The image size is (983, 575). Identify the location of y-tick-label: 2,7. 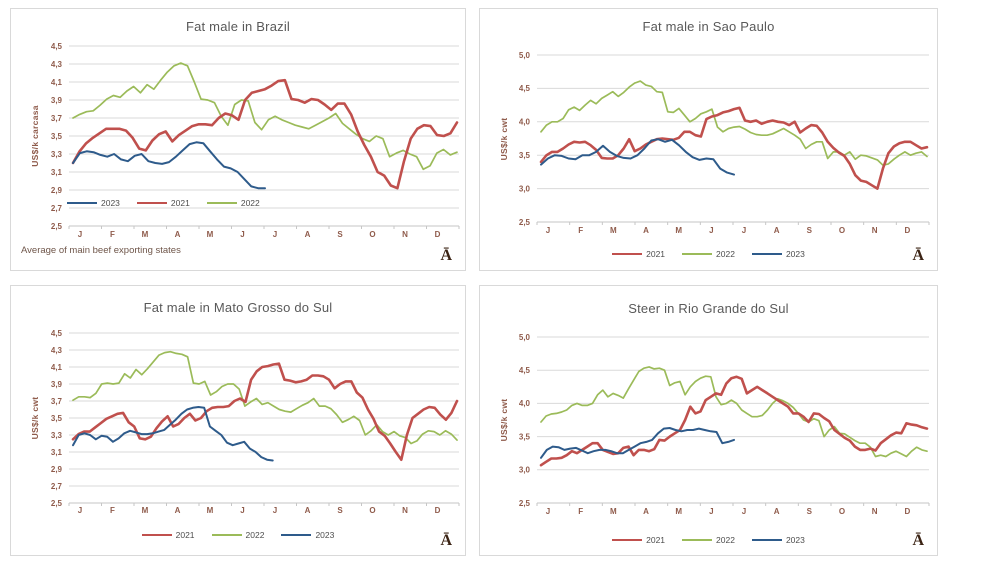
(57, 486).